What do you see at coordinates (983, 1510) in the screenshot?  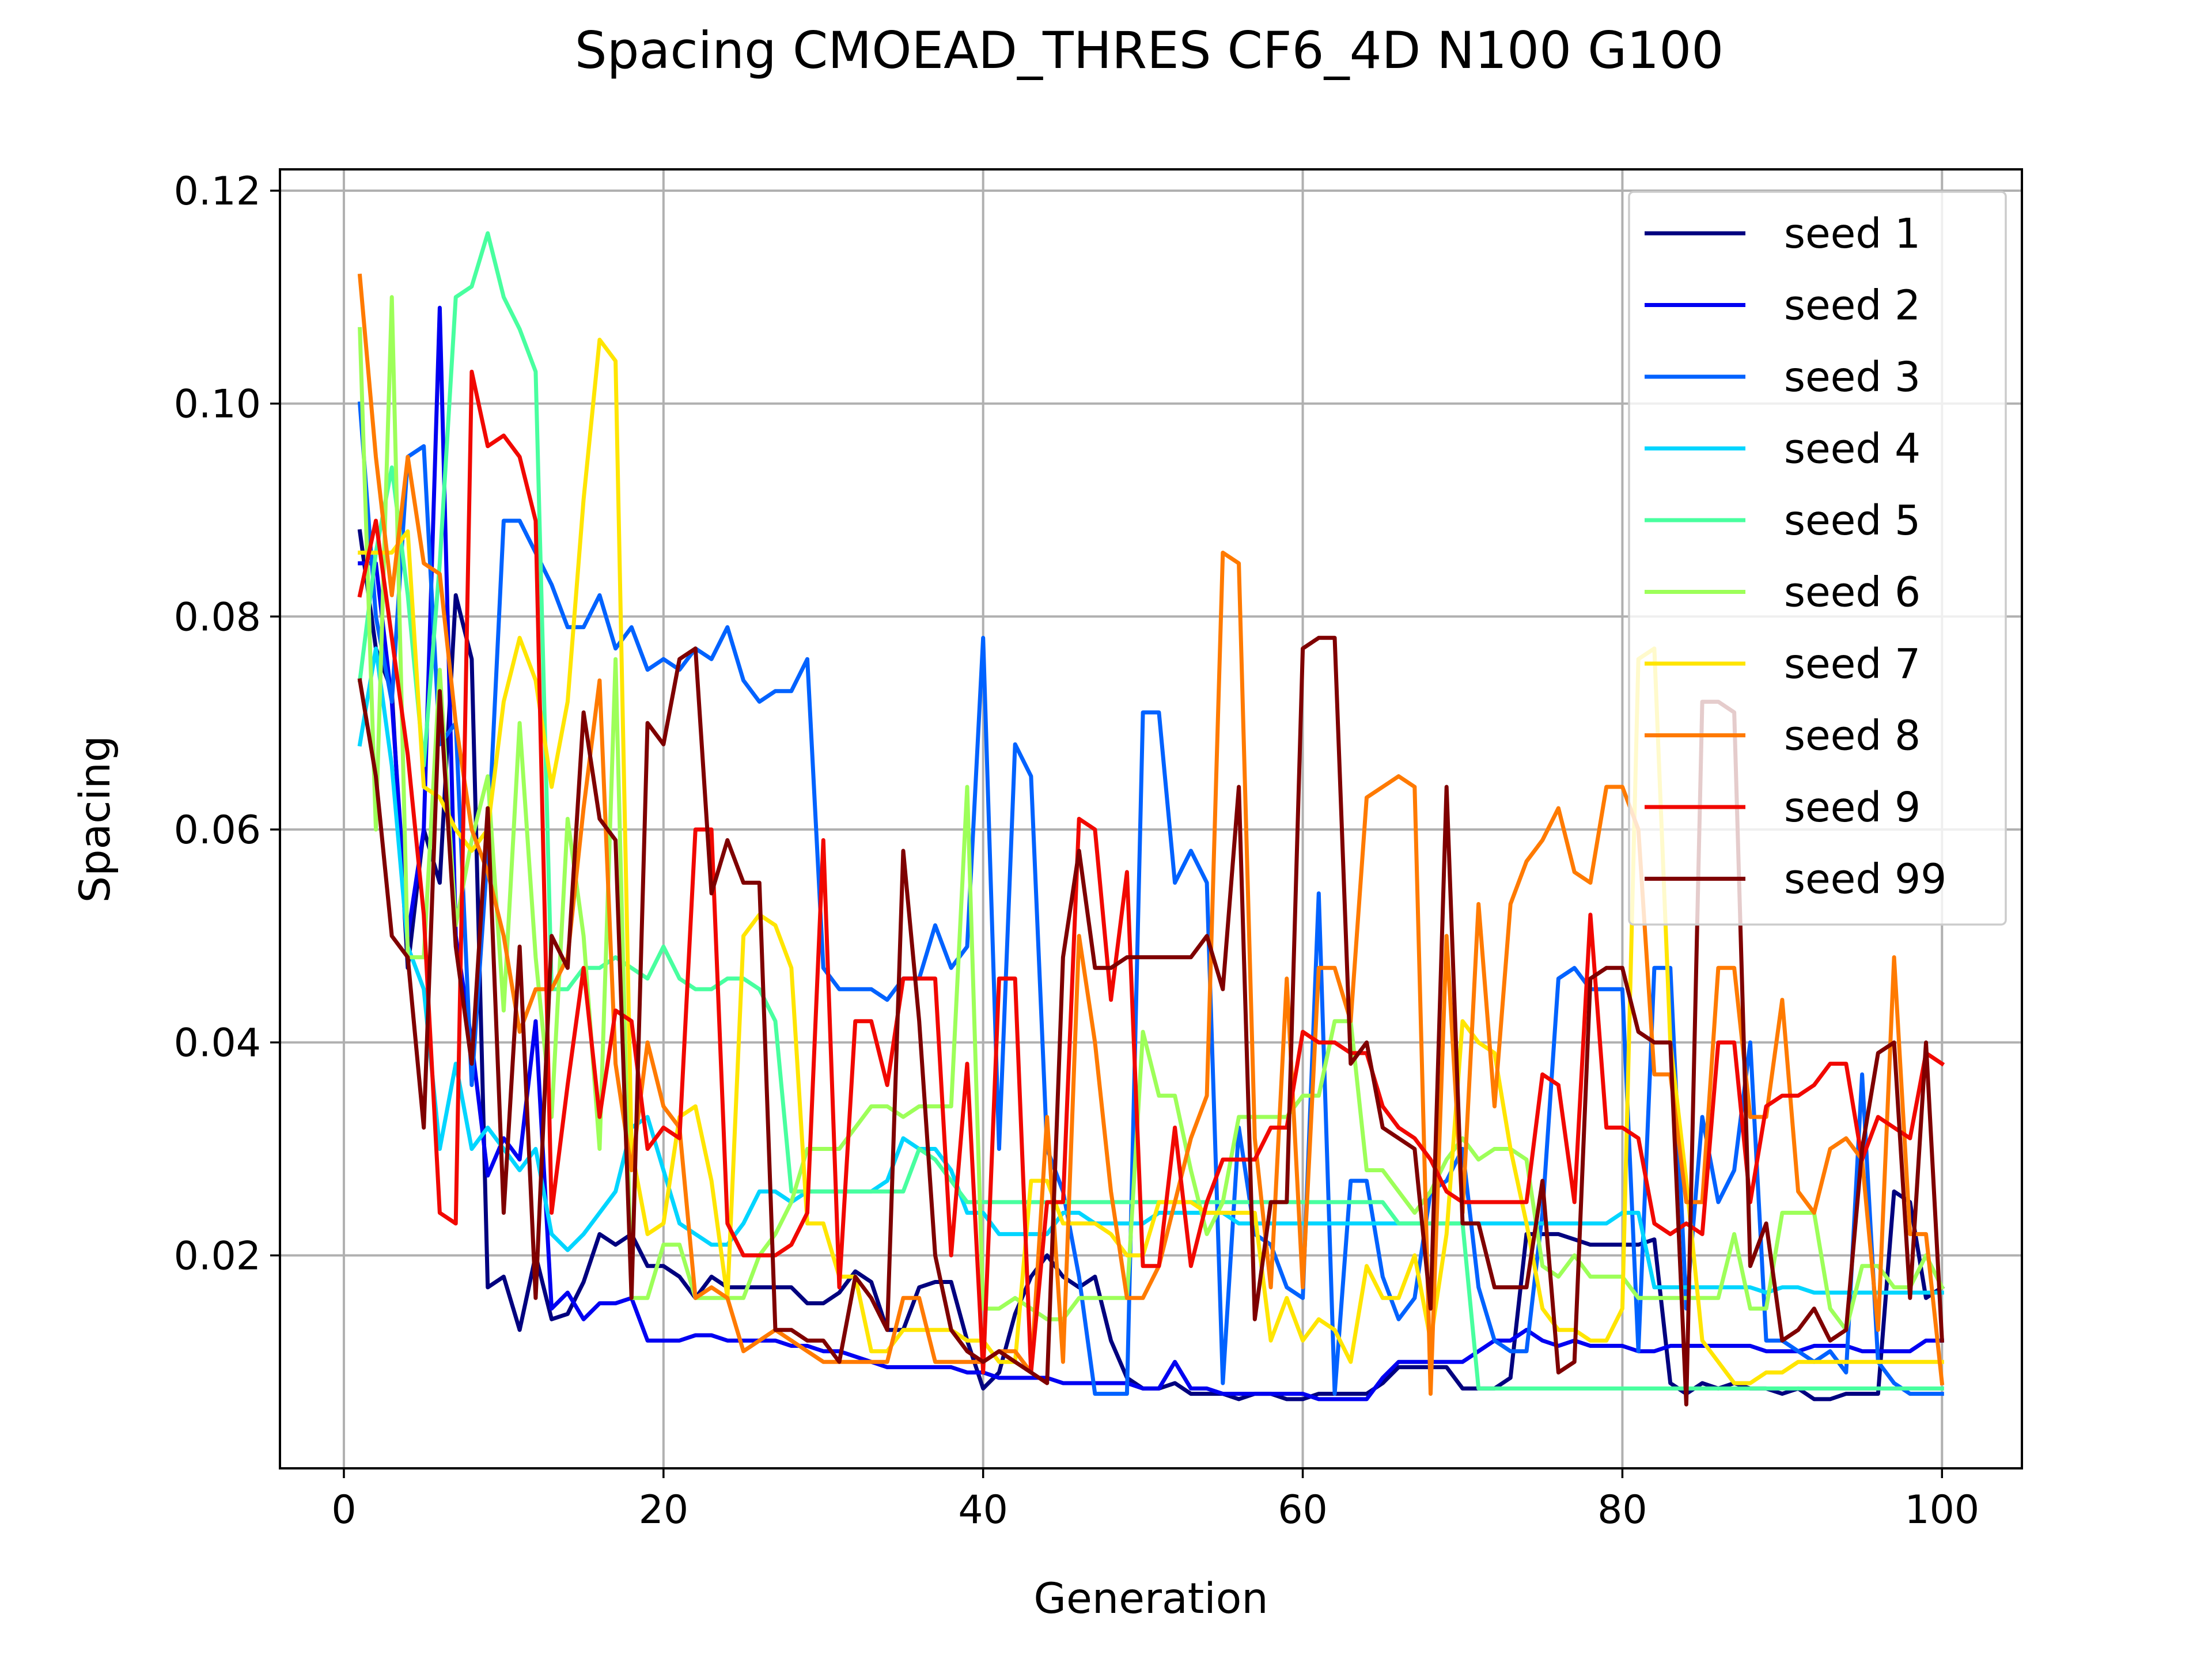 I see `x-tick-label: 40` at bounding box center [983, 1510].